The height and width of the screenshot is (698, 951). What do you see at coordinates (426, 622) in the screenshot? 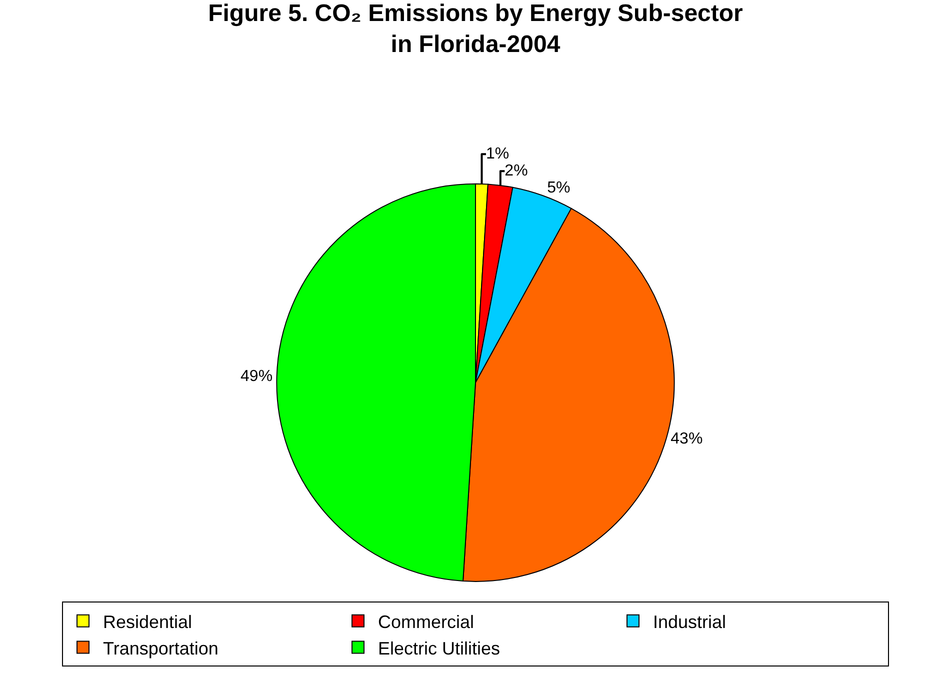
I see `legend-label: Commercial` at bounding box center [426, 622].